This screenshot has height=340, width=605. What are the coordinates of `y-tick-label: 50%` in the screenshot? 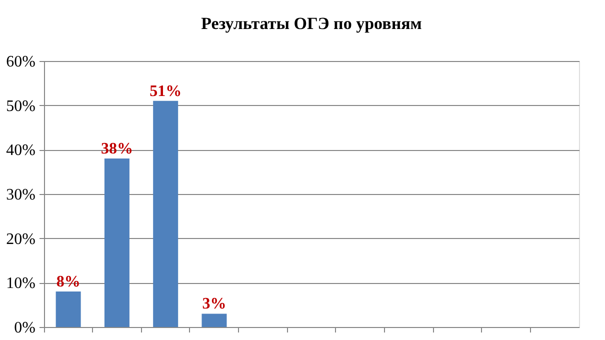 It's located at (21, 106).